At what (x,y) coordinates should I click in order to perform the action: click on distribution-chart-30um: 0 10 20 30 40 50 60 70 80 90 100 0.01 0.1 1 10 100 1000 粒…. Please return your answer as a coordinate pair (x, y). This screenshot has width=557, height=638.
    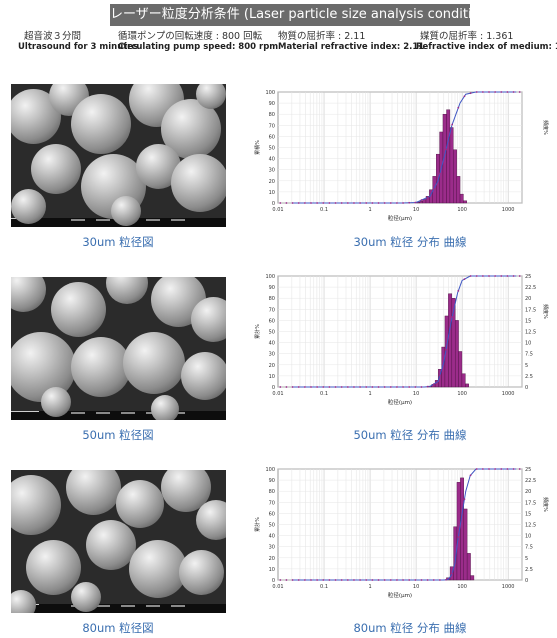
    Looking at the image, I should click on (400, 156).